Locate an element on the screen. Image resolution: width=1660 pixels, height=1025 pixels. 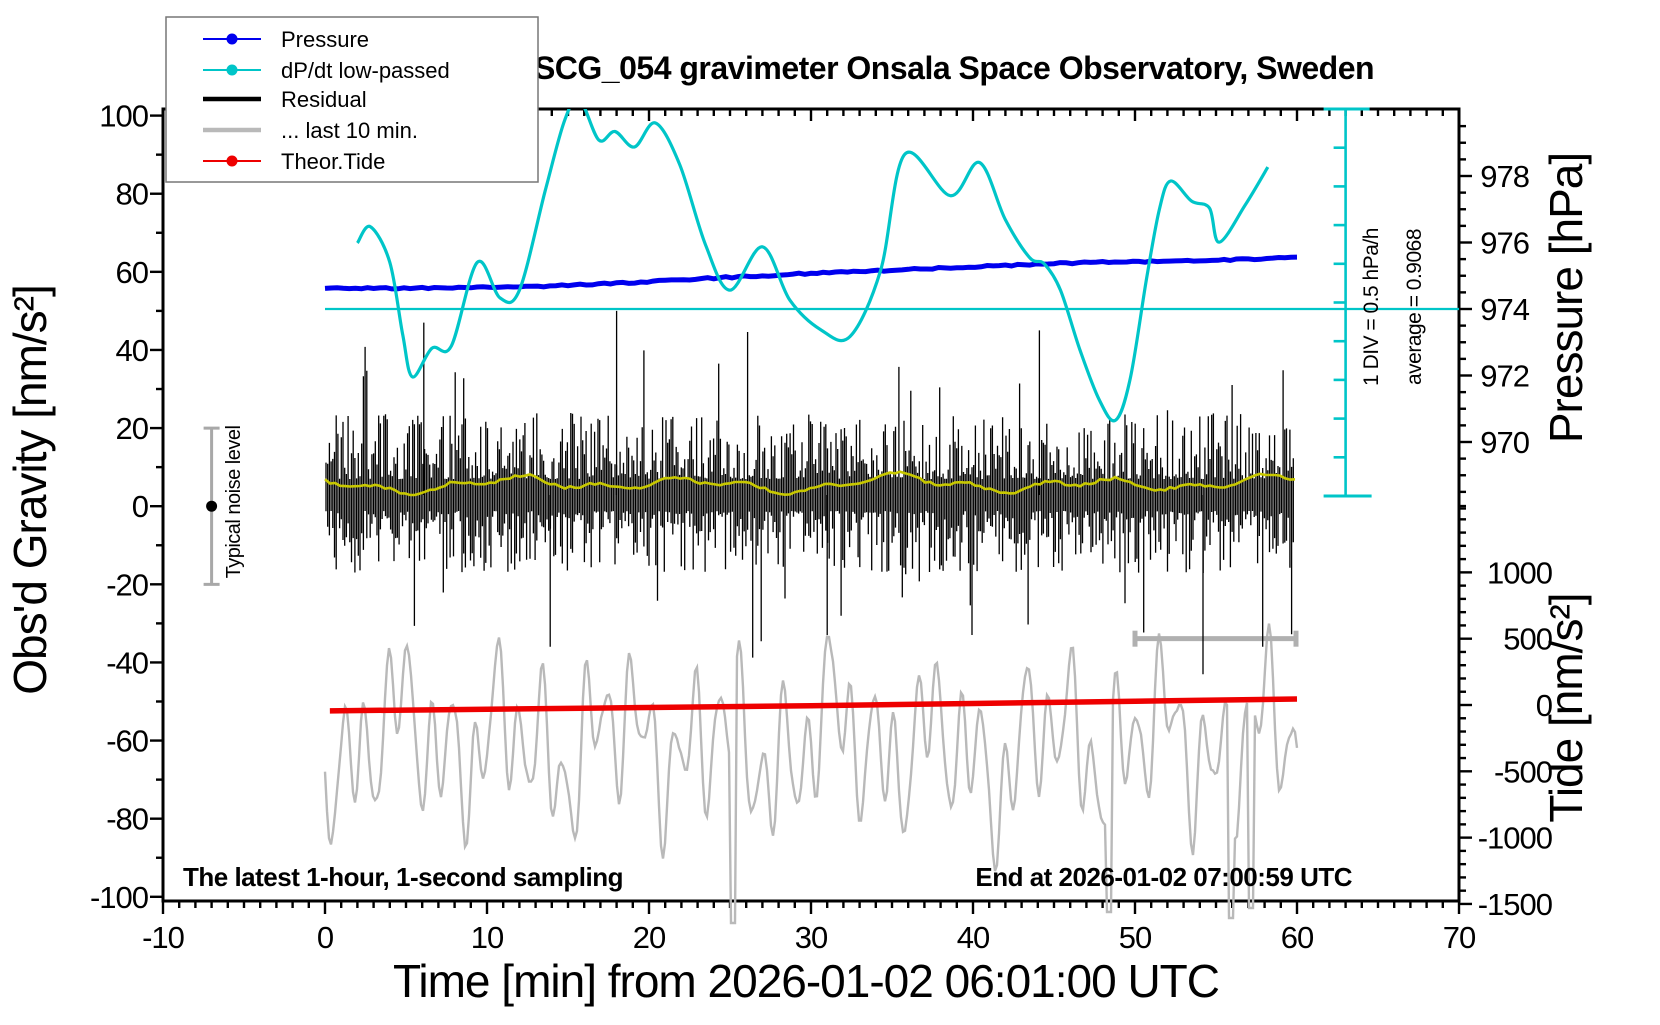
legend-label: Pressure is located at coordinates (325, 39).